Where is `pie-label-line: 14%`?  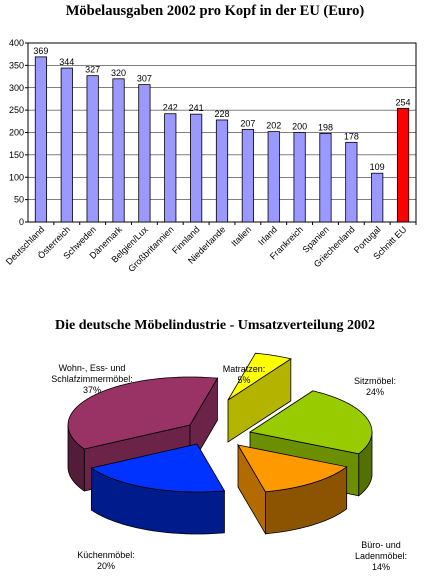
pie-label-line: 14% is located at coordinates (381, 567).